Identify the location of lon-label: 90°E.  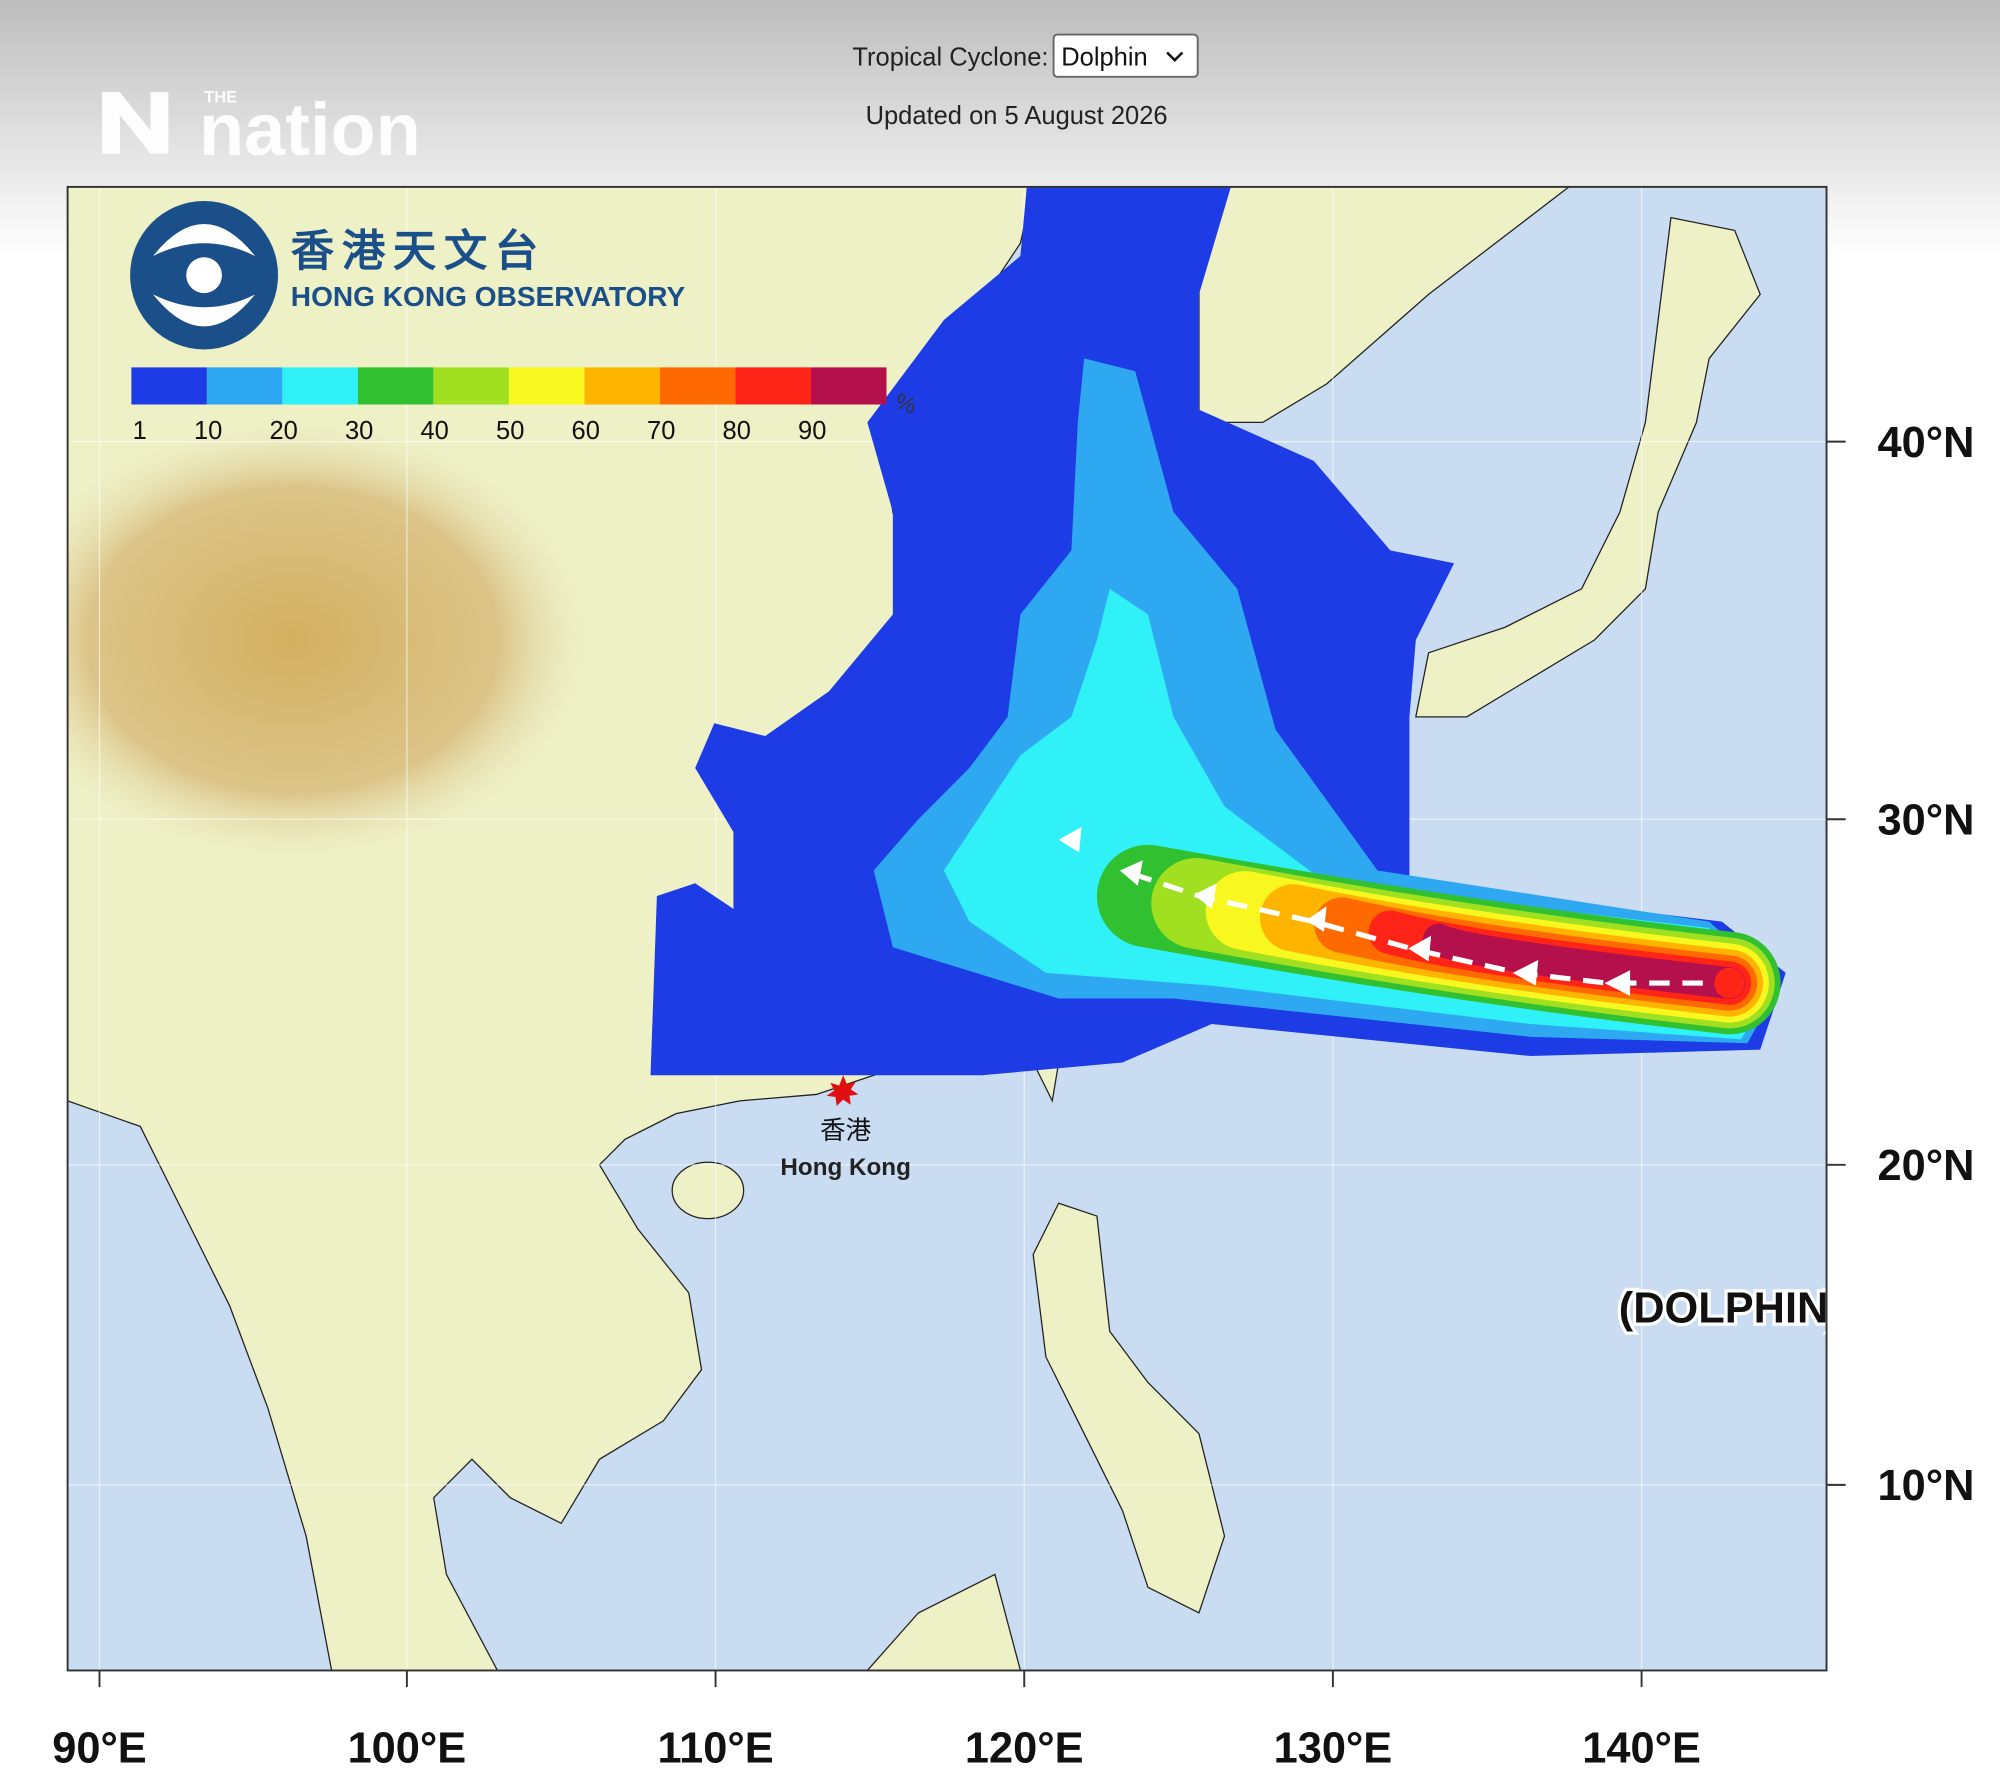
(99, 1749).